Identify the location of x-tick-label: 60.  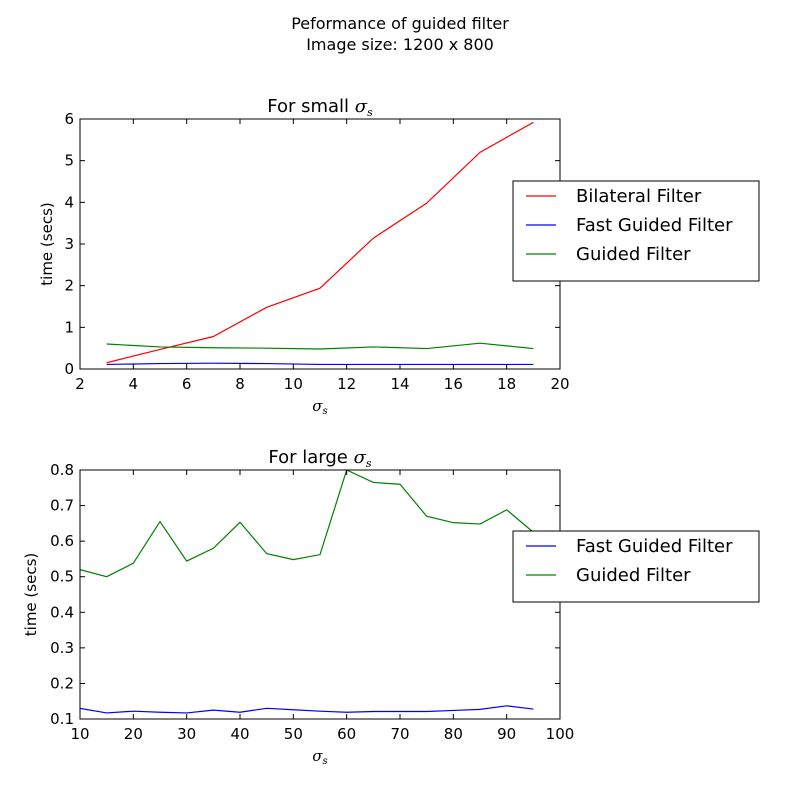
(346, 734).